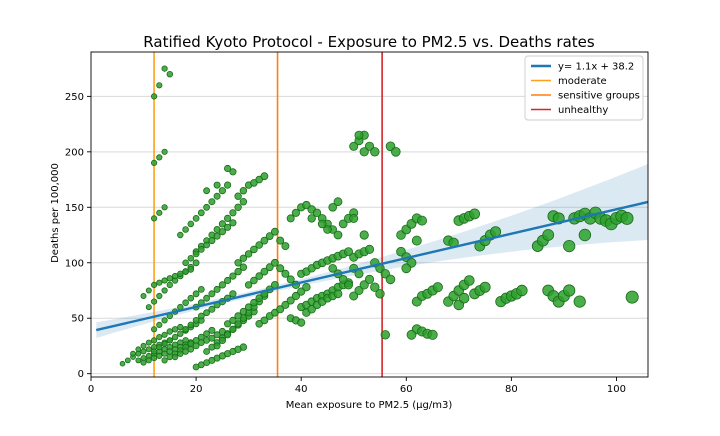  I want to click on y-tick-label: 0, so click(81, 374).